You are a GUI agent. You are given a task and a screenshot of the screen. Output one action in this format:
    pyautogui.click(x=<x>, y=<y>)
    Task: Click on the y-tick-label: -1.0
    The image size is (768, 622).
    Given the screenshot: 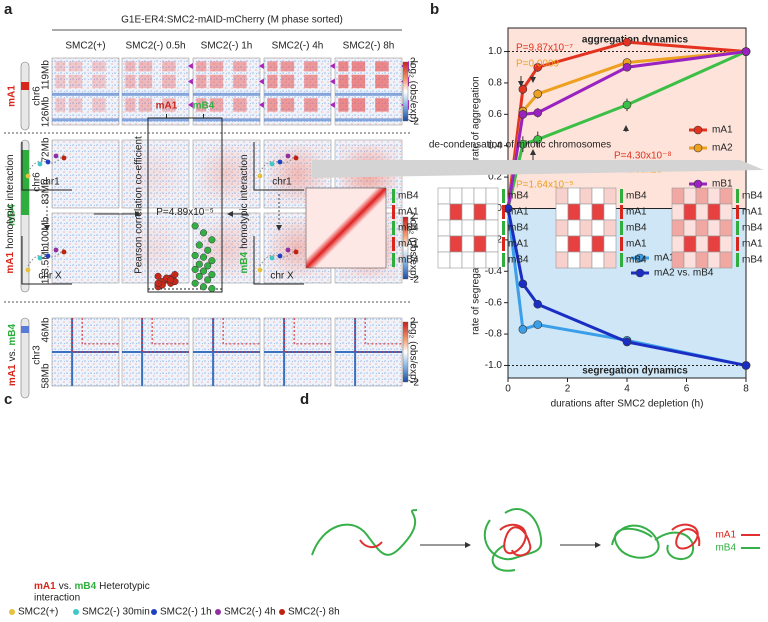 What is the action you would take?
    pyautogui.click(x=494, y=365)
    